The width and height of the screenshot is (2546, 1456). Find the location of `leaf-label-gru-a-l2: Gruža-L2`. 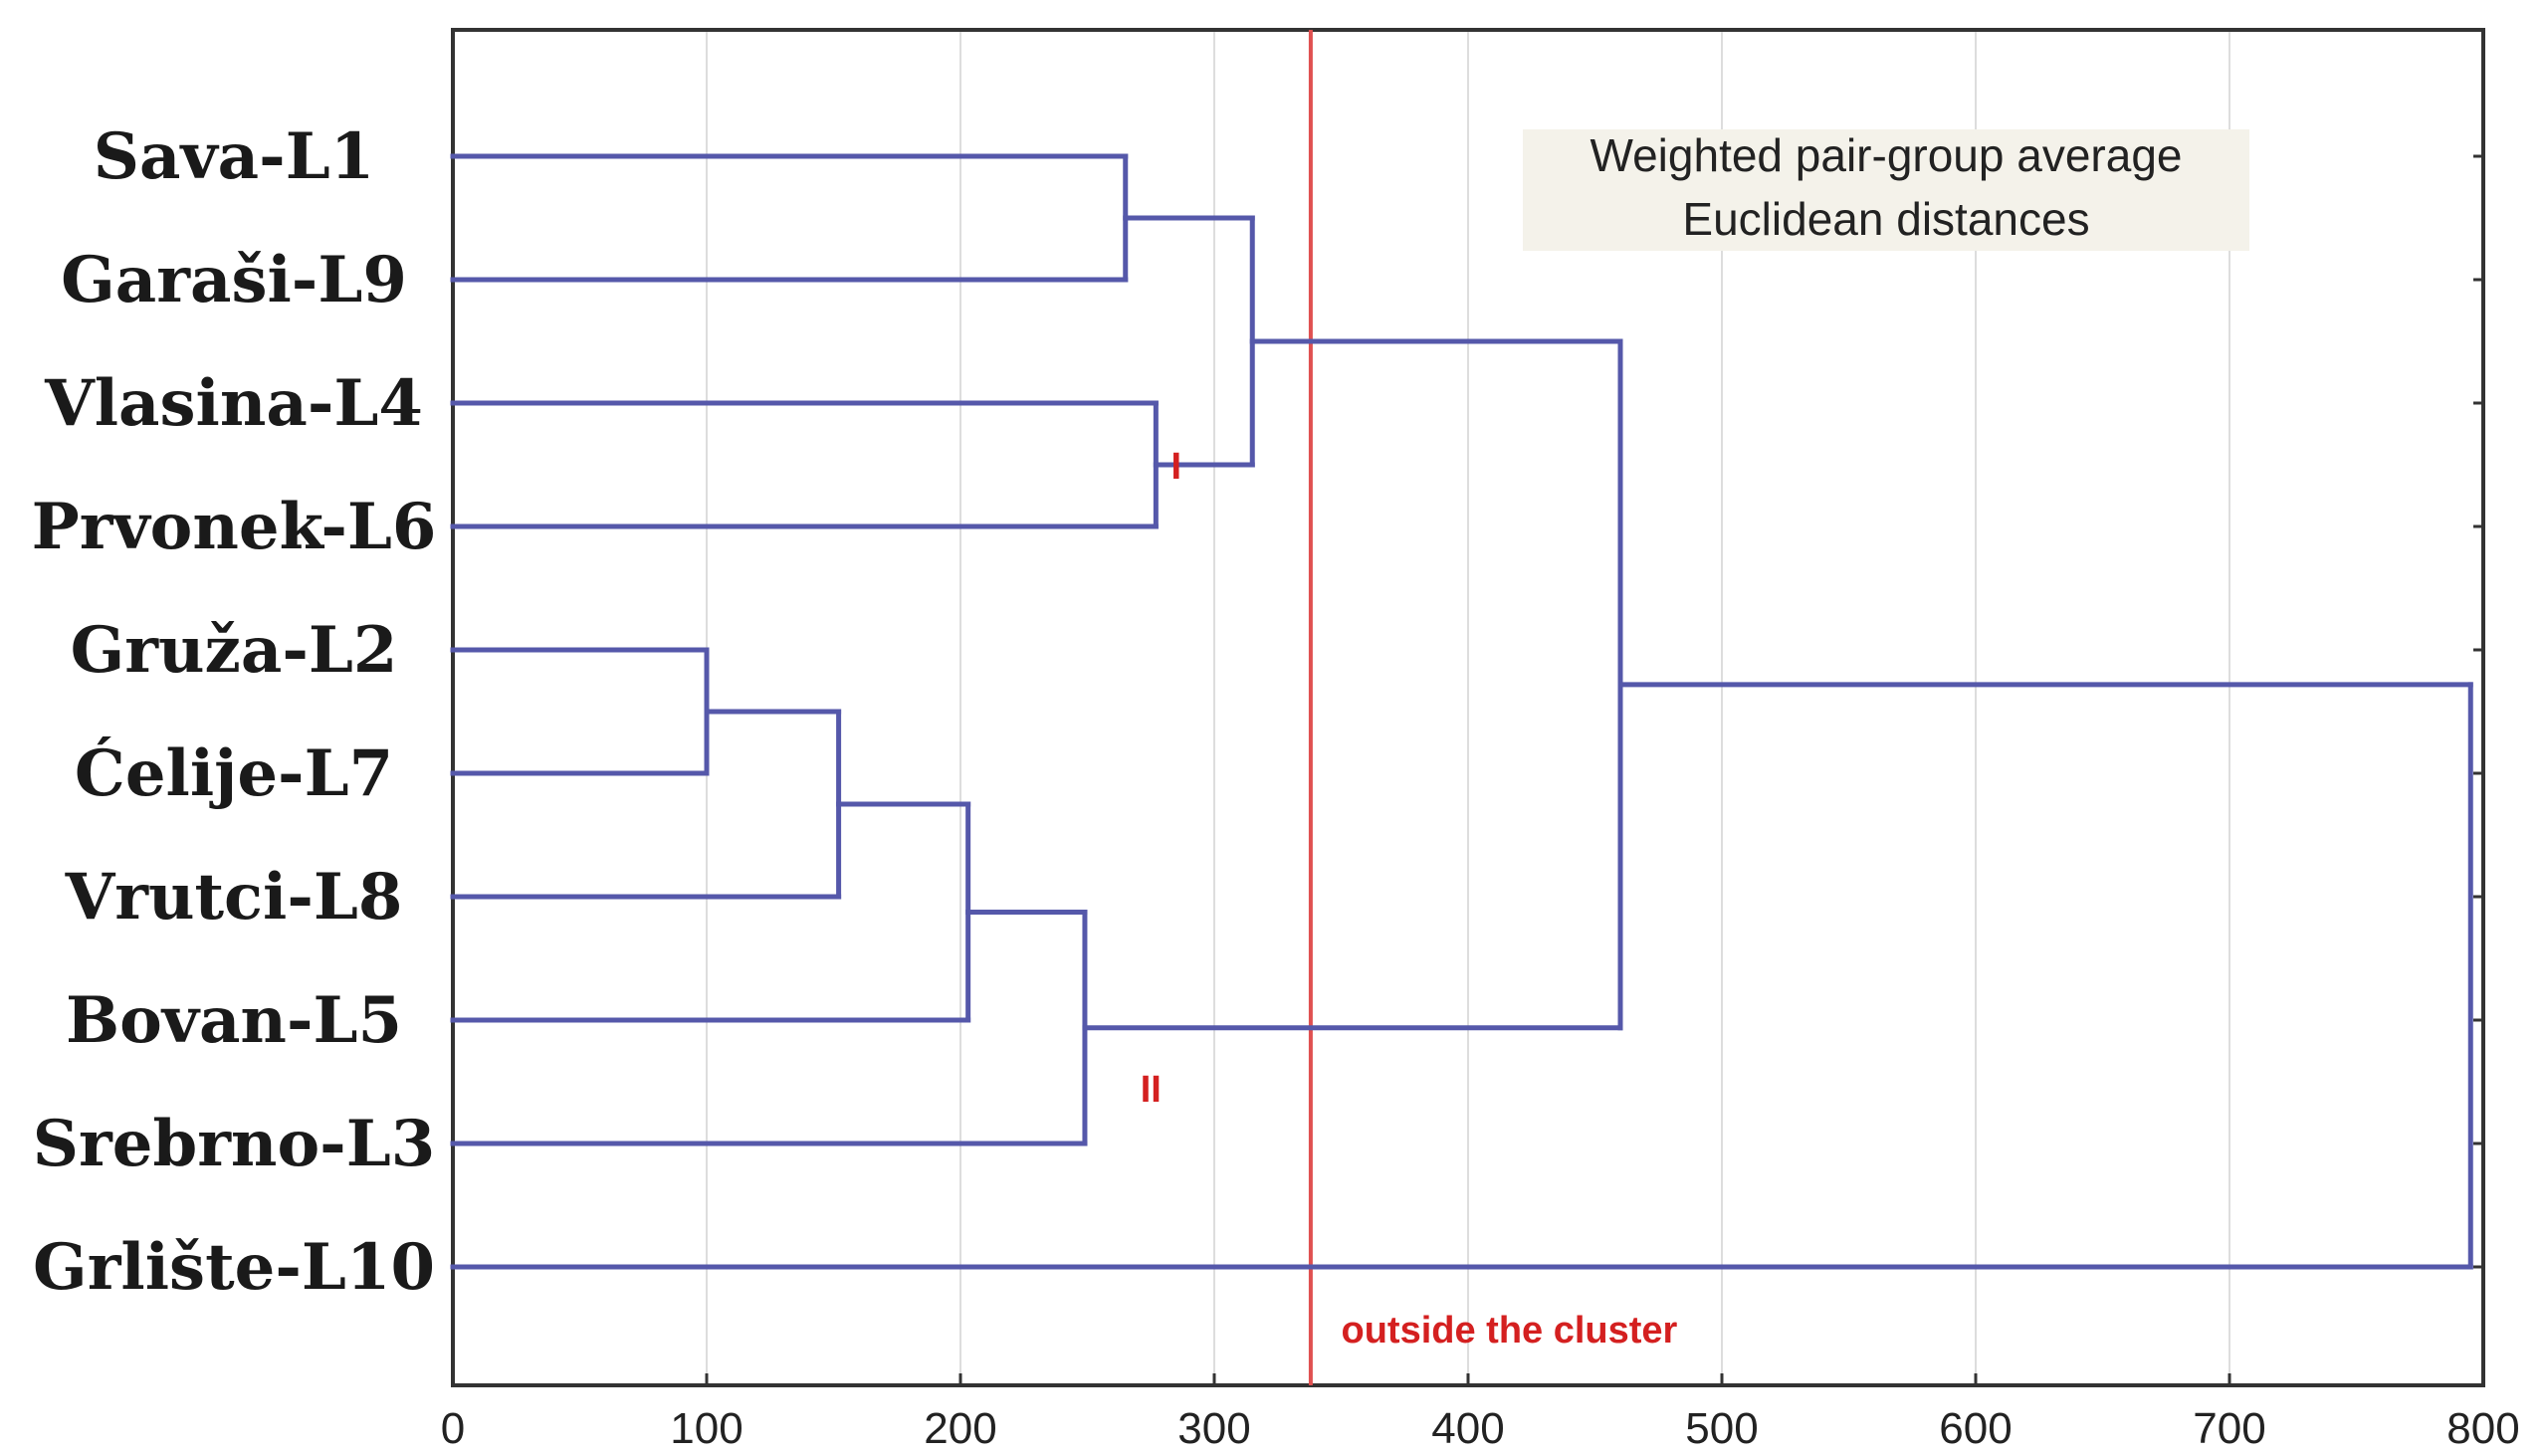

leaf-label-gru-a-l2: Gruža-L2 is located at coordinates (234, 650).